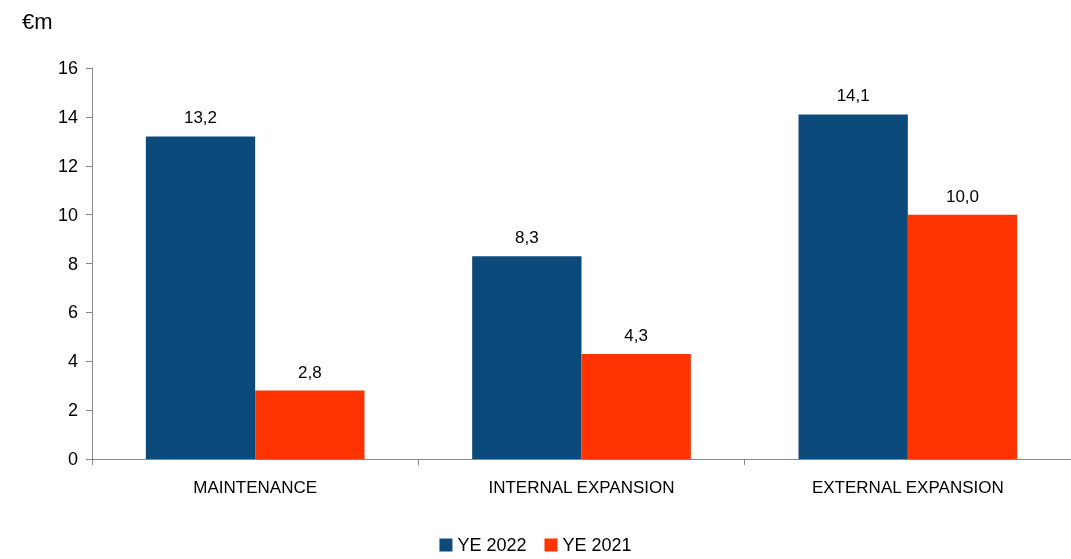 The width and height of the screenshot is (1071, 559). I want to click on x-tick-label: INTERNAL EXPANSION, so click(581, 487).